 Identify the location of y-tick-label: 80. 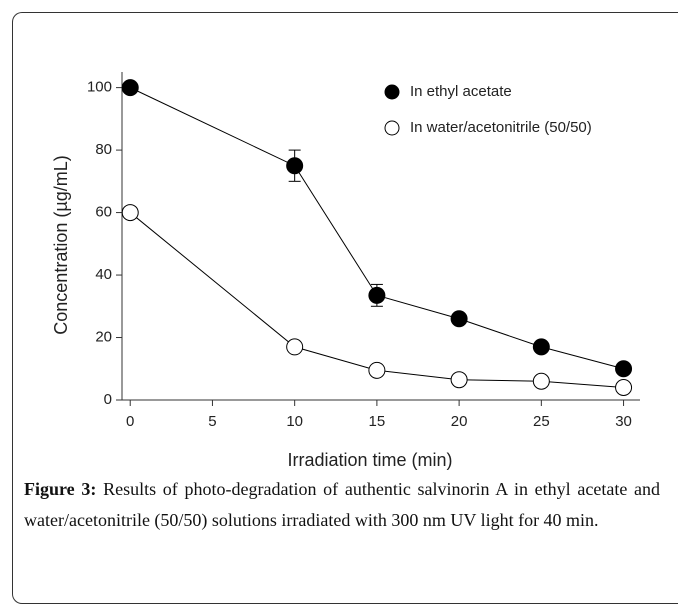
(103, 149).